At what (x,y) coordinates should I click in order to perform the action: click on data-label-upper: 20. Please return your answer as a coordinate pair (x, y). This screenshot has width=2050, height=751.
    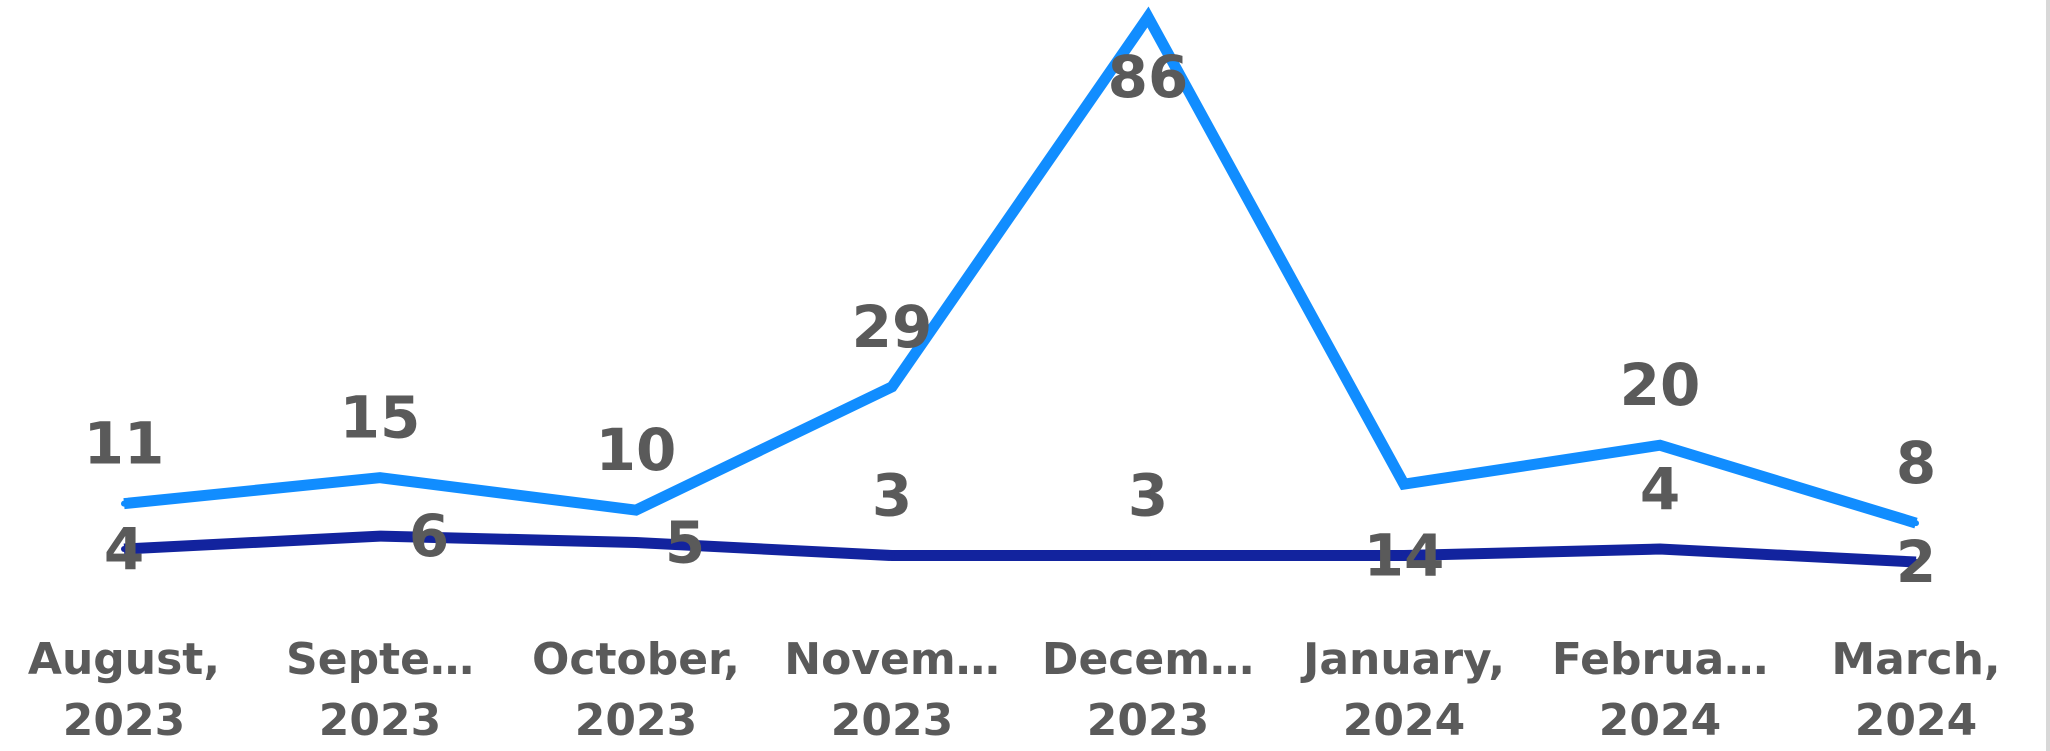
    Looking at the image, I should click on (1660, 385).